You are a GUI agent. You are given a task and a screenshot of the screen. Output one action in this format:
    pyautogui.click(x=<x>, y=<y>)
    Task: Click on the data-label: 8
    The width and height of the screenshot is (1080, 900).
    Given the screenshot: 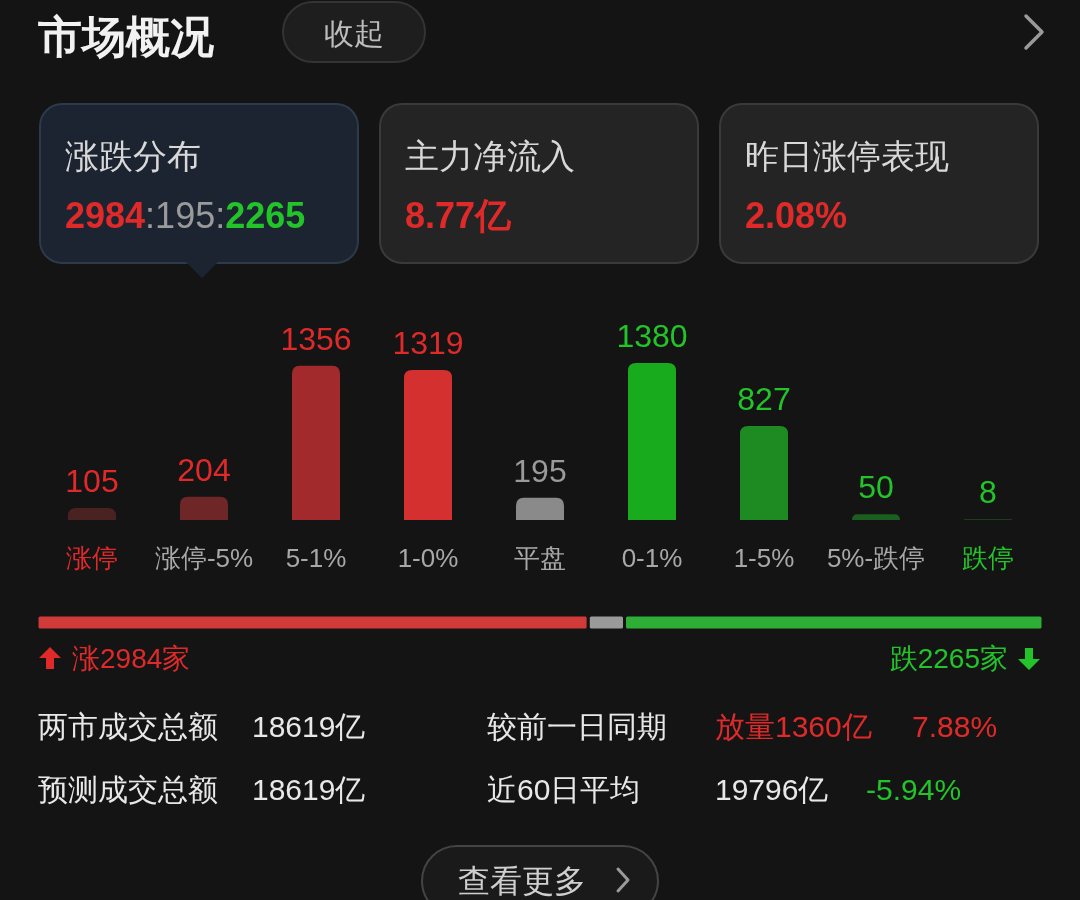 What is the action you would take?
    pyautogui.click(x=988, y=492)
    